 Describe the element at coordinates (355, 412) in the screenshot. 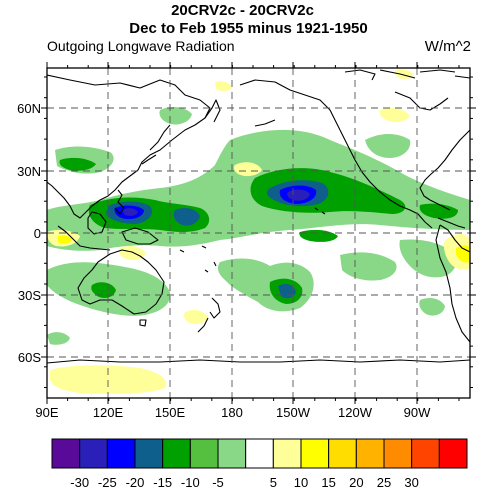

I see `lon-label-120w: 120W` at that location.